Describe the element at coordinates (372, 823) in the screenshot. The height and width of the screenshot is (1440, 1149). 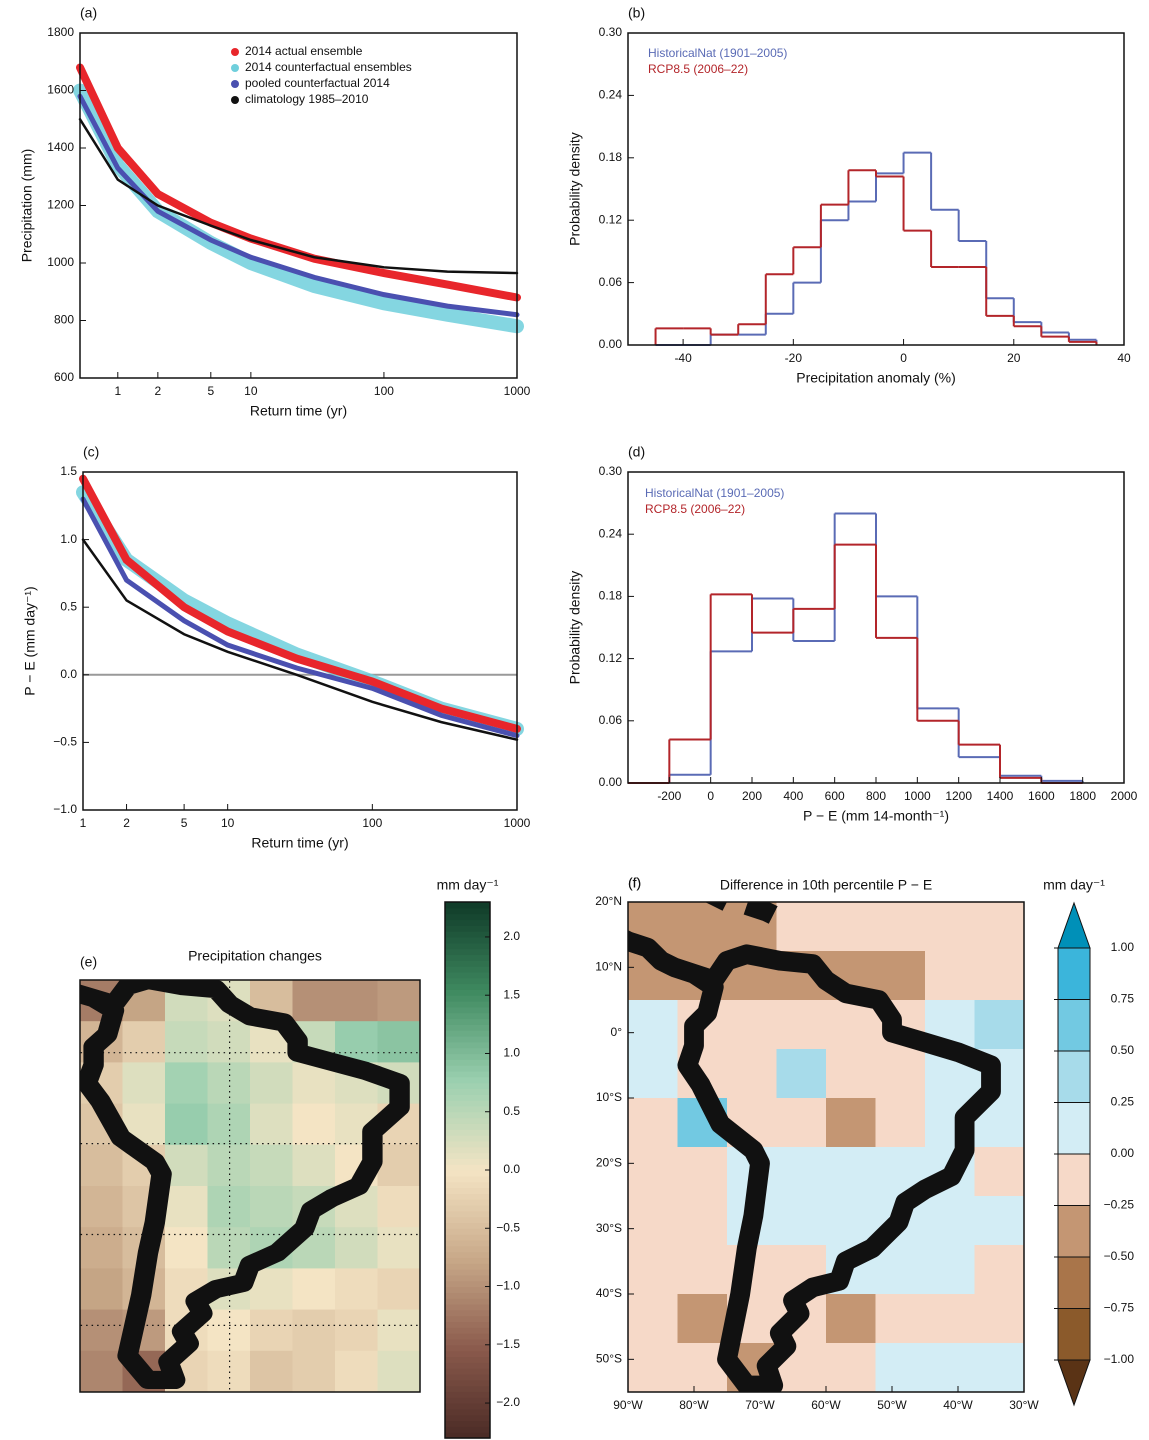
I see `x-tick-label: 100` at that location.